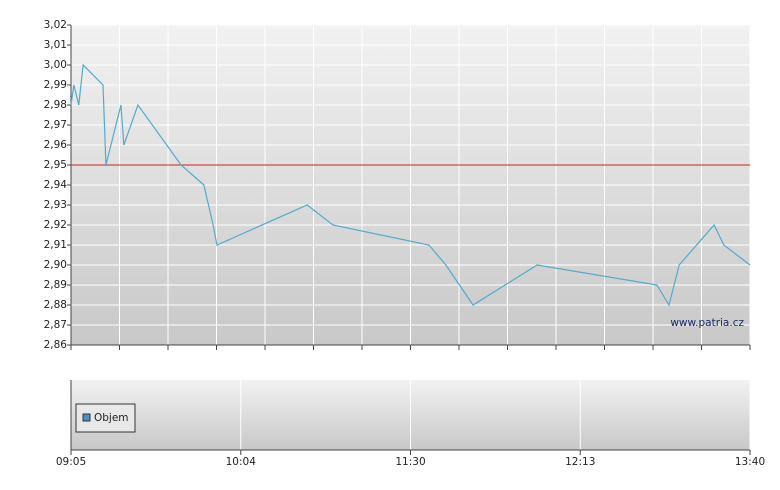  What do you see at coordinates (55, 65) in the screenshot?
I see `y-tick-label: 3,00` at bounding box center [55, 65].